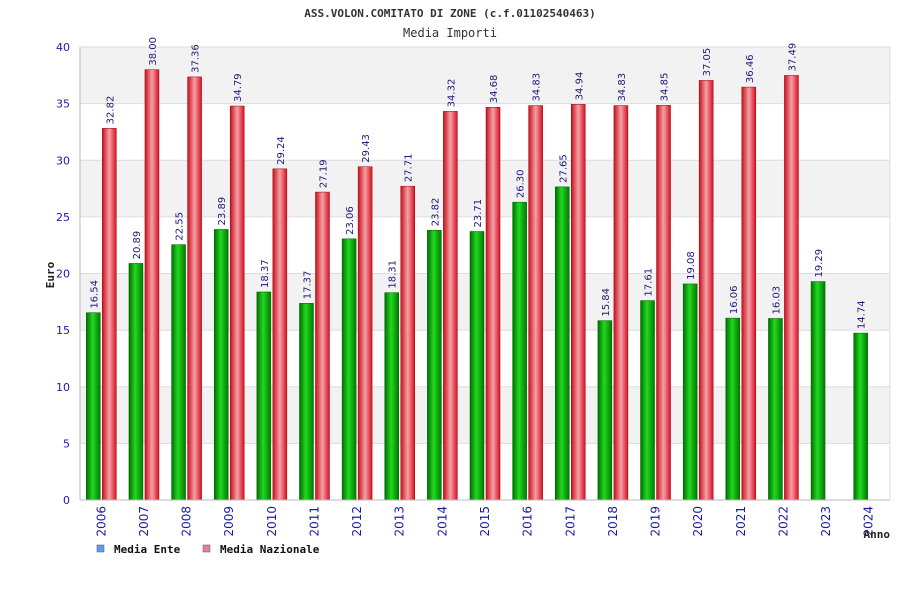  What do you see at coordinates (281, 150) in the screenshot?
I see `data-label: 29.24` at bounding box center [281, 150].